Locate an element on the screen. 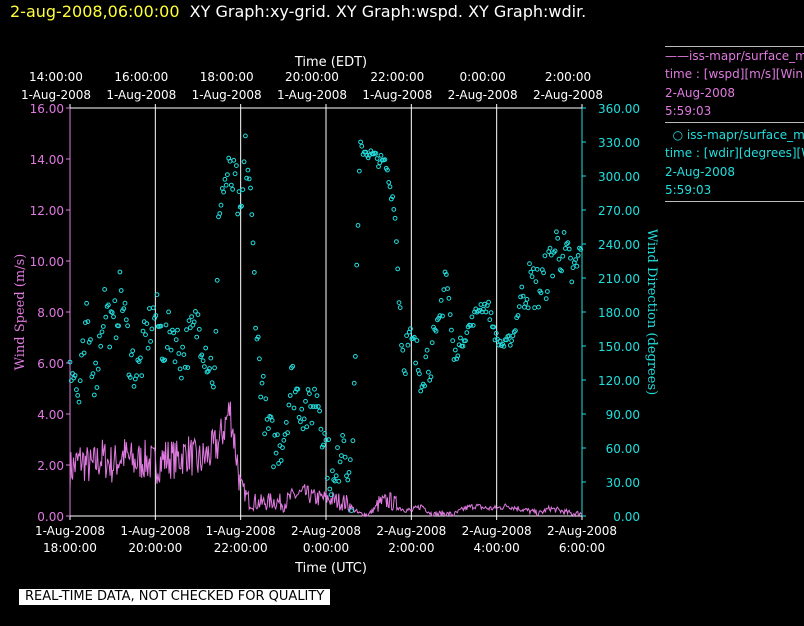 The image size is (804, 626). bottom-tick-time: 20:00:00 is located at coordinates (155, 548).